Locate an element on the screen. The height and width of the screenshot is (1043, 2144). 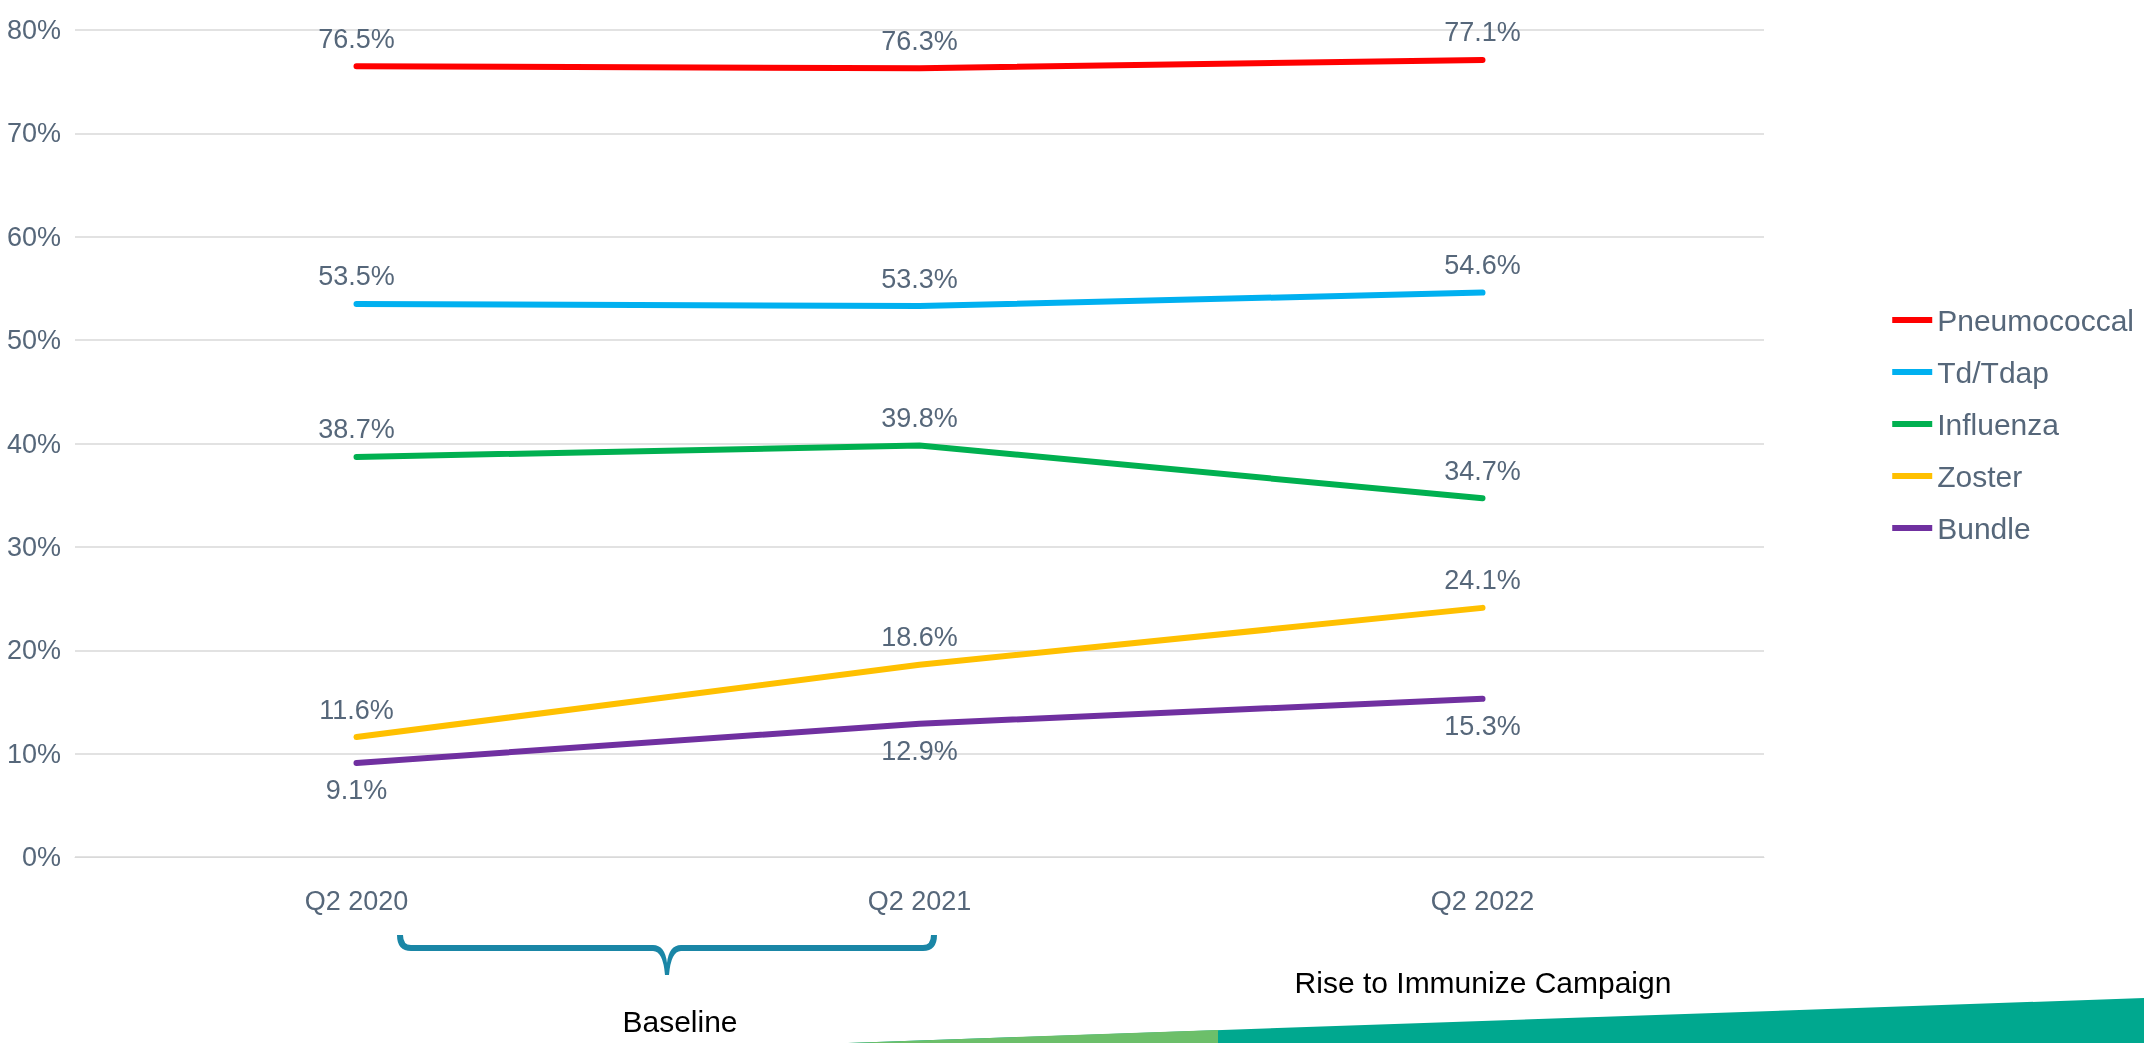
data-label: 11.6% is located at coordinates (356, 709).